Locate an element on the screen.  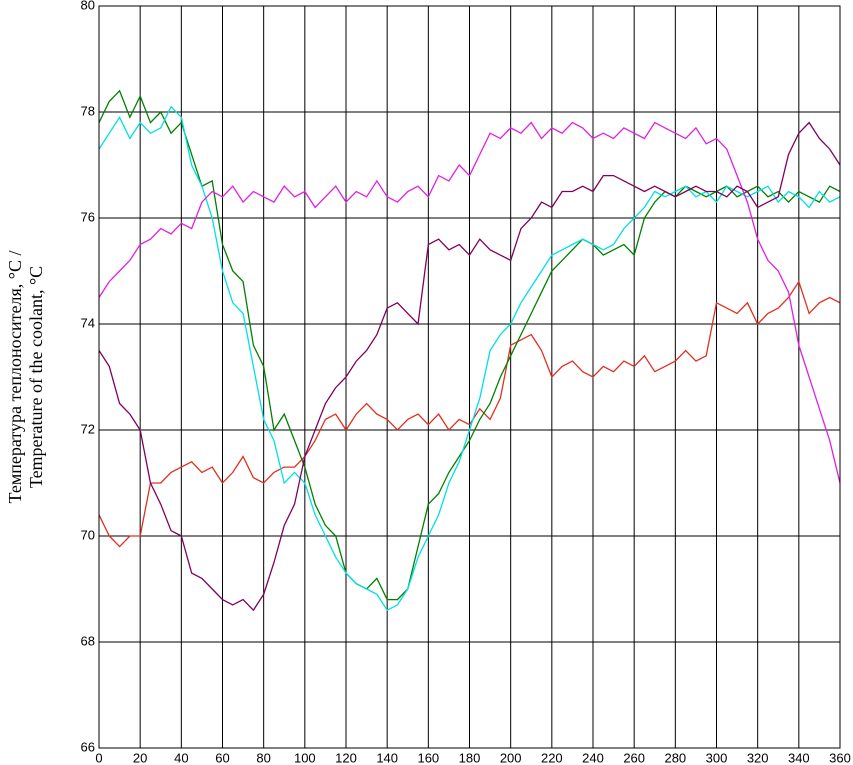
y-tick-label: 76 is located at coordinates (88, 216).